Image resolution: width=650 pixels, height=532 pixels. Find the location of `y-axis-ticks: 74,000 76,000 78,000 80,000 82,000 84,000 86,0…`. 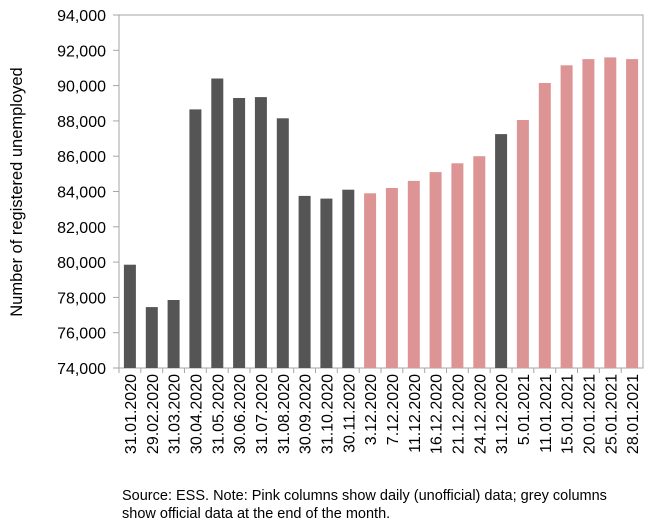

y-axis-ticks: 74,000 76,000 78,000 80,000 82,000 84,000 86,0… is located at coordinates (88, 193).